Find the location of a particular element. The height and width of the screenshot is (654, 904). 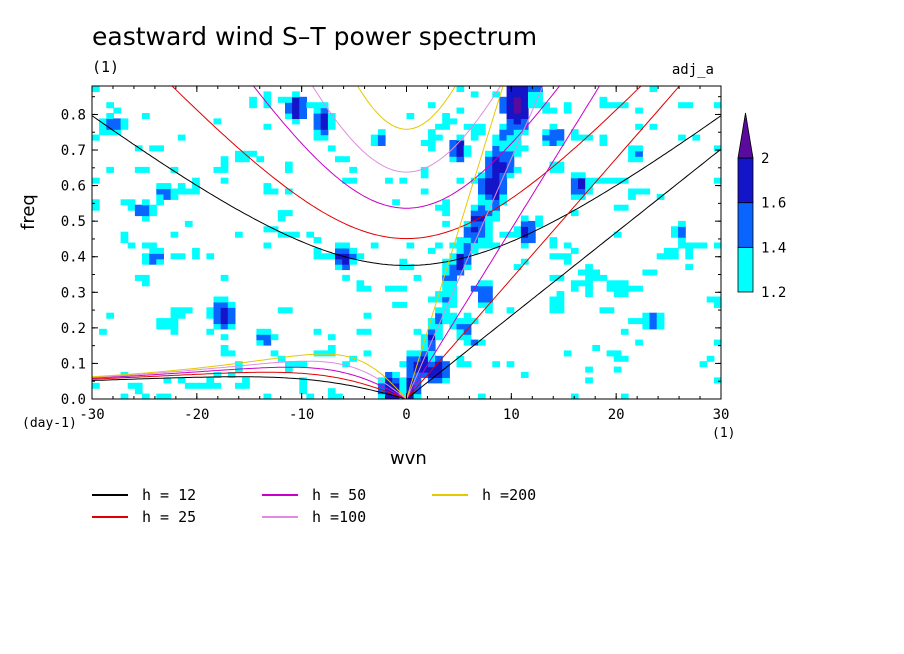

x-tick-label: 10 is located at coordinates (511, 415).